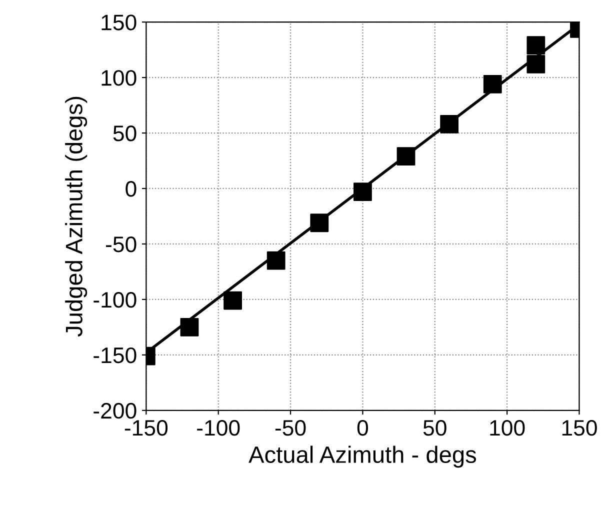  Describe the element at coordinates (121, 244) in the screenshot. I see `y-tick-label: -50` at that location.